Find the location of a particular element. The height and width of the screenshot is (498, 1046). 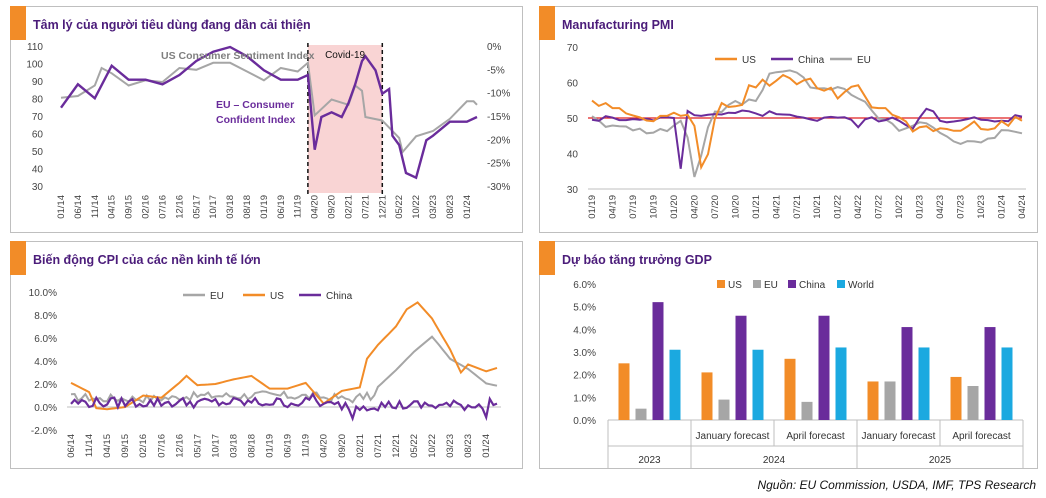

y-tick-label: 5.0% is located at coordinates (584, 308).